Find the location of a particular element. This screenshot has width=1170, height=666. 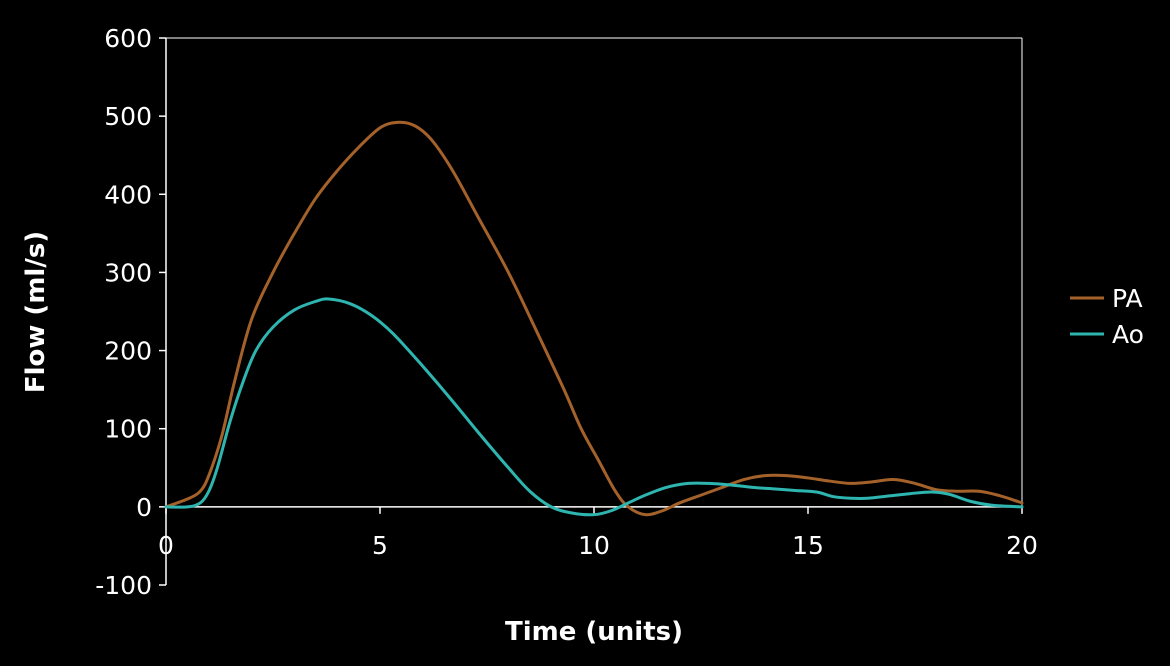

legend-item-ao: Ao is located at coordinates (1107, 334).